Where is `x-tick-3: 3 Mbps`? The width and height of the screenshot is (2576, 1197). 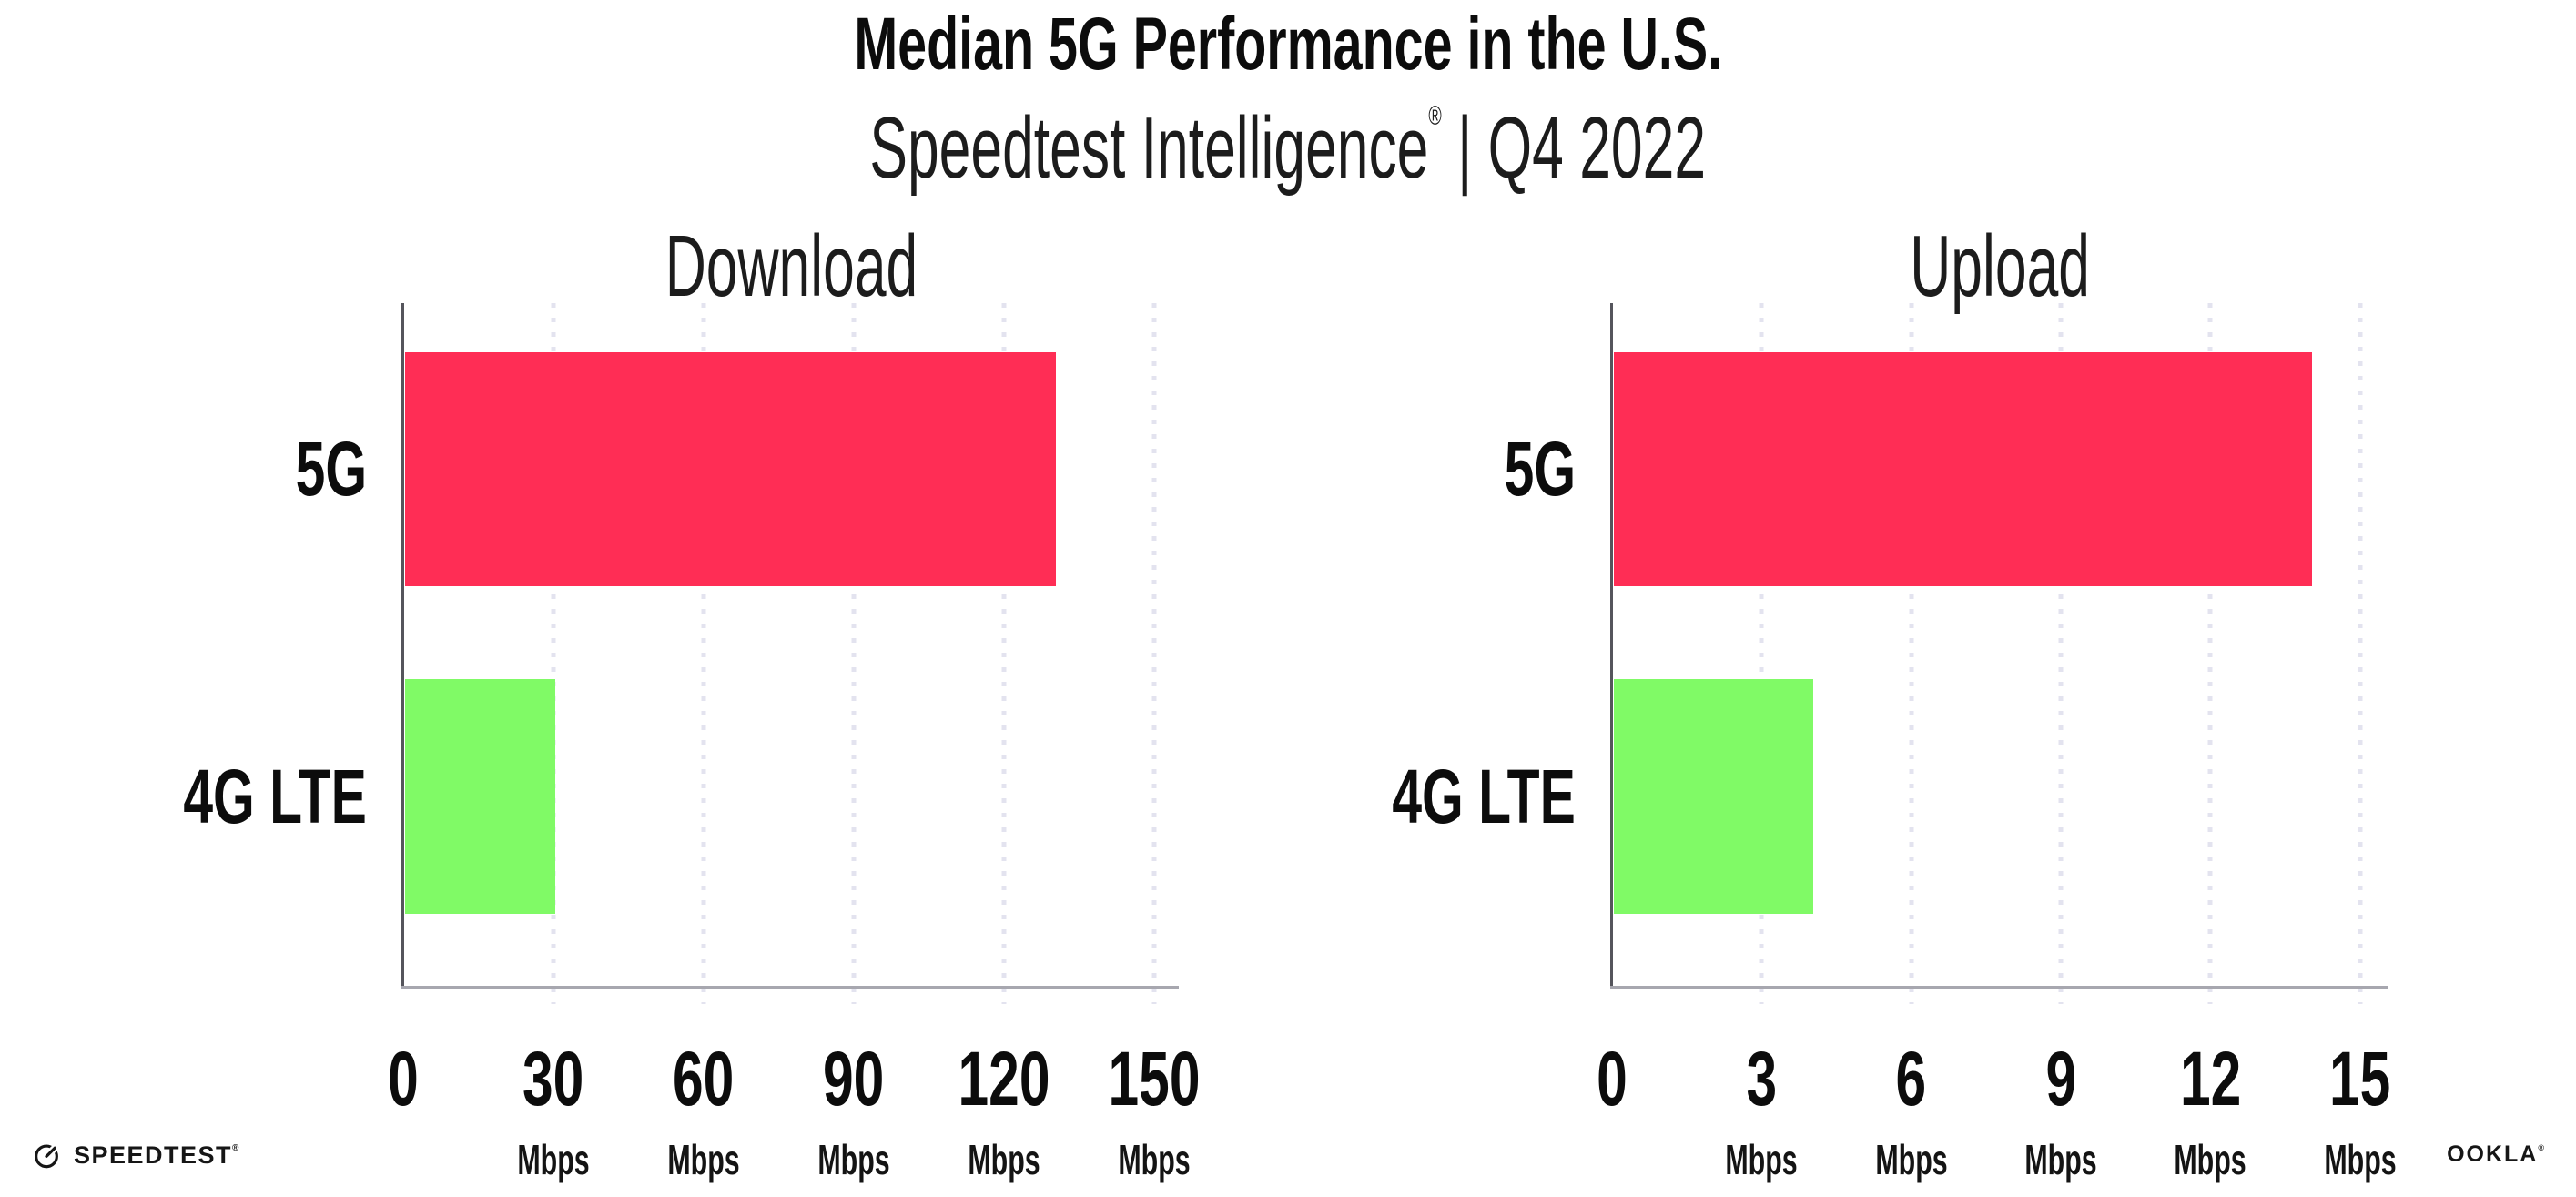
x-tick-3: 3 Mbps is located at coordinates (1761, 1111).